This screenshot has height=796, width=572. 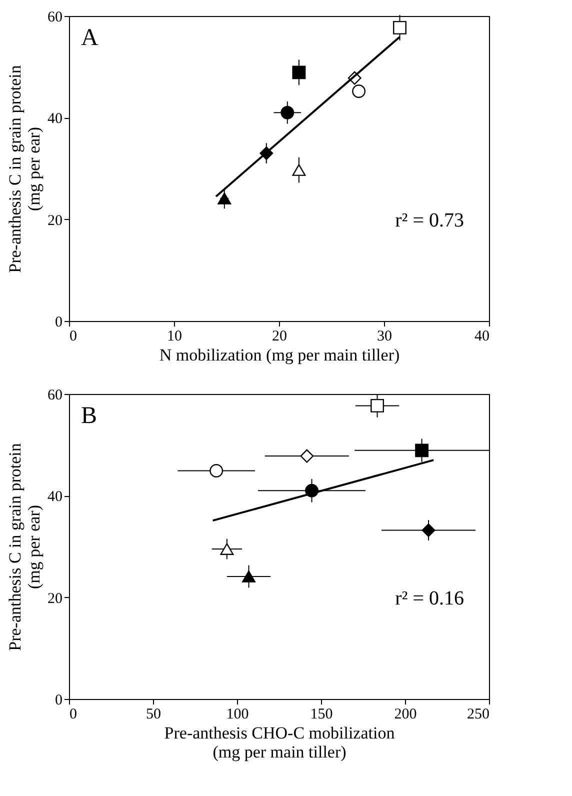 What do you see at coordinates (384, 336) in the screenshot?
I see `x-tick-label: 30` at bounding box center [384, 336].